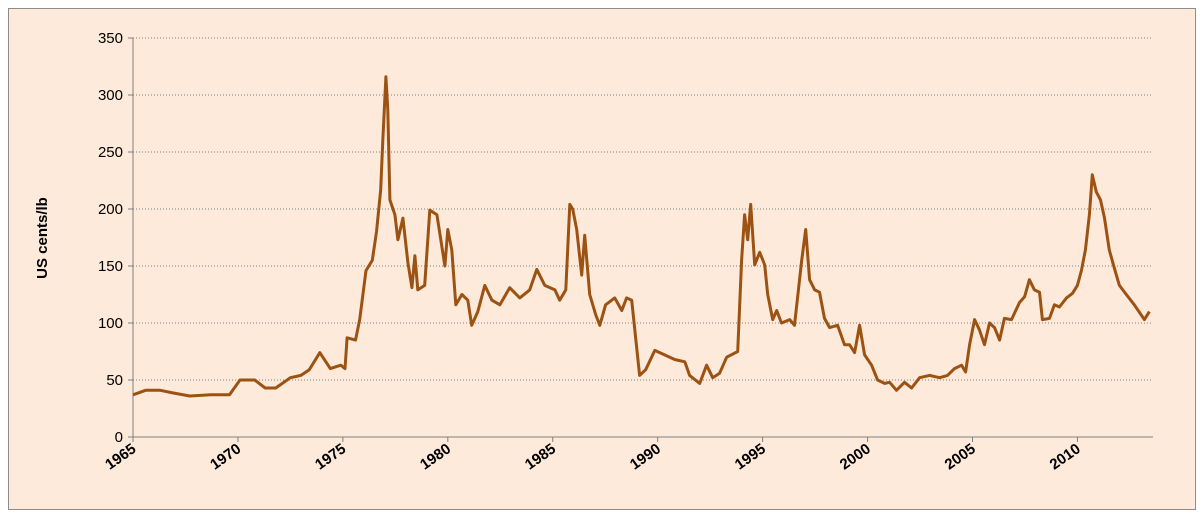 This screenshot has height=518, width=1204. What do you see at coordinates (114, 380) in the screenshot?
I see `y-tick-label: 50` at bounding box center [114, 380].